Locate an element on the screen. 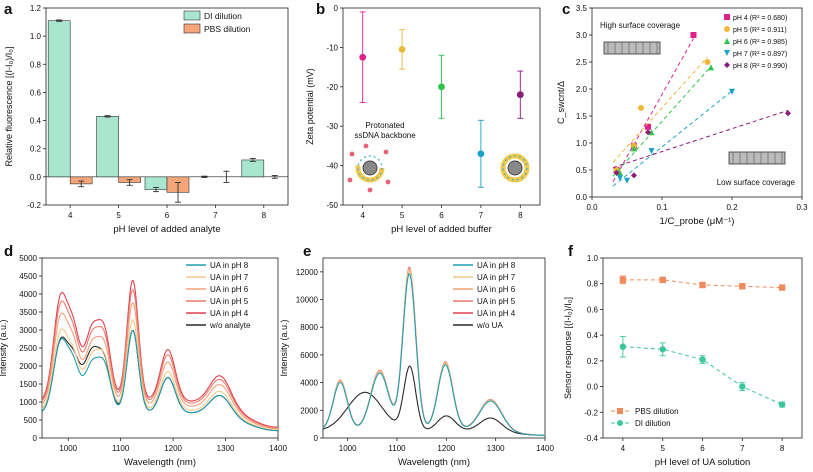  panel-letter: c is located at coordinates (566, 9).